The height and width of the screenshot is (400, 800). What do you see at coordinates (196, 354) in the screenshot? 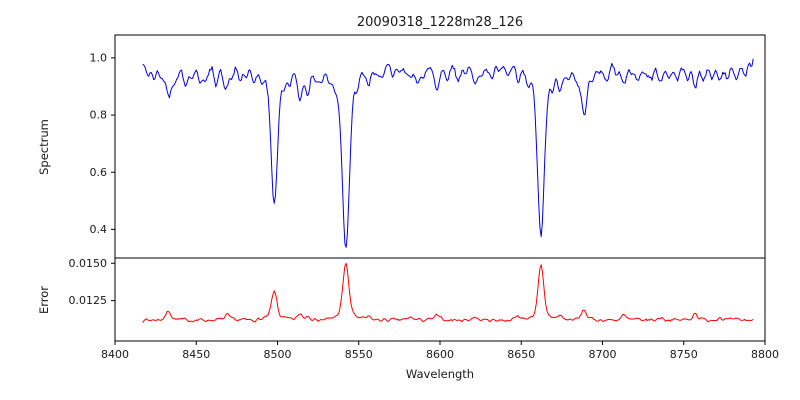
I see `x-tick-label: 8450` at bounding box center [196, 354].